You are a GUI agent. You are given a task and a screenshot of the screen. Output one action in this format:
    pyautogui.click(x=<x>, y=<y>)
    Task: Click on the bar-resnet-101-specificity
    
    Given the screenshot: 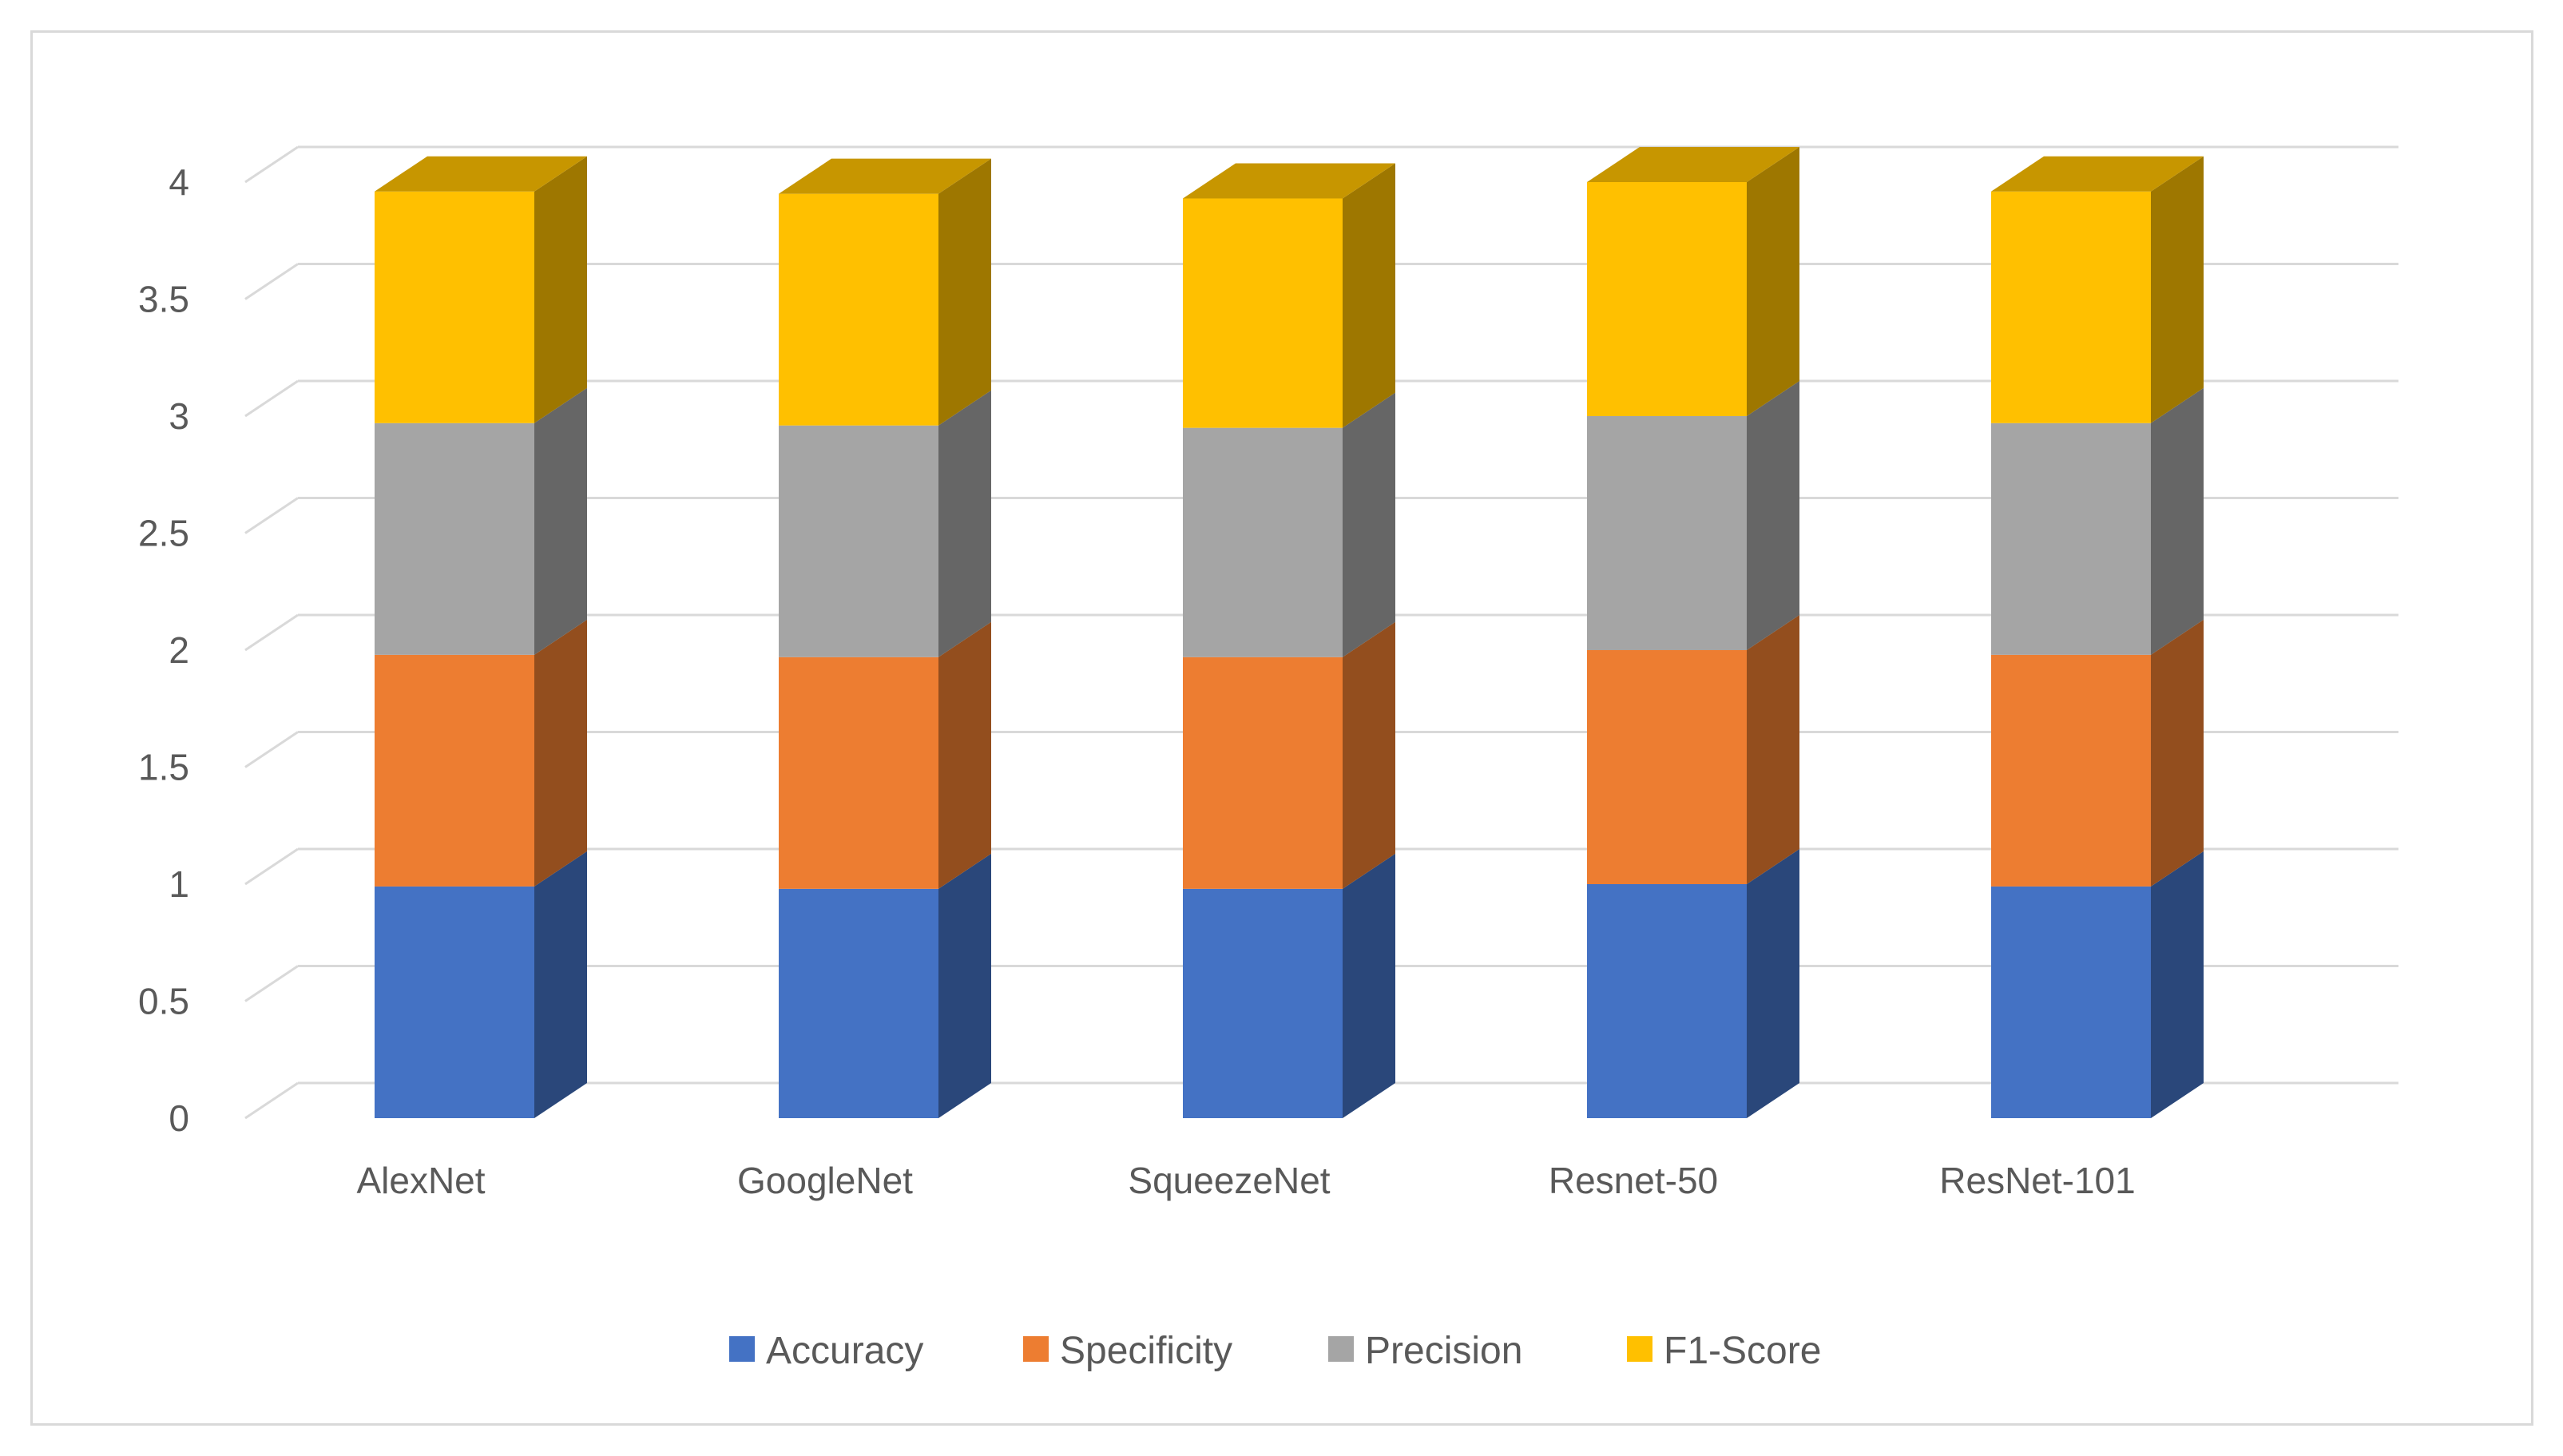 What is the action you would take?
    pyautogui.click(x=2097, y=753)
    